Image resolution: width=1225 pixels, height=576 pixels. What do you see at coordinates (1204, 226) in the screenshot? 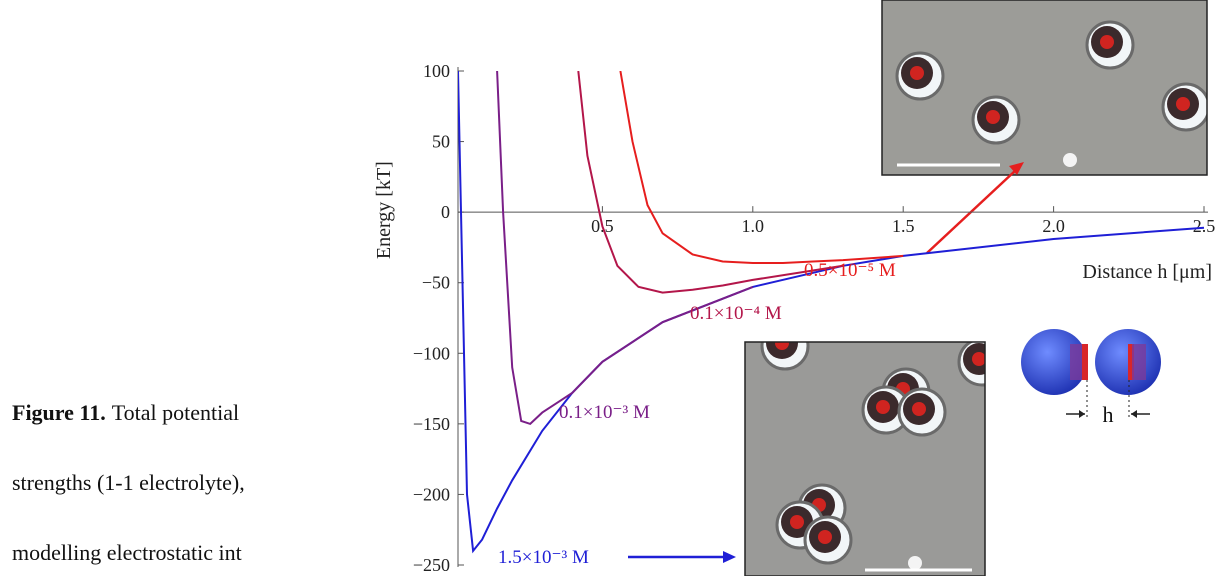
I see `x-tick-label: 2.5` at bounding box center [1204, 226].